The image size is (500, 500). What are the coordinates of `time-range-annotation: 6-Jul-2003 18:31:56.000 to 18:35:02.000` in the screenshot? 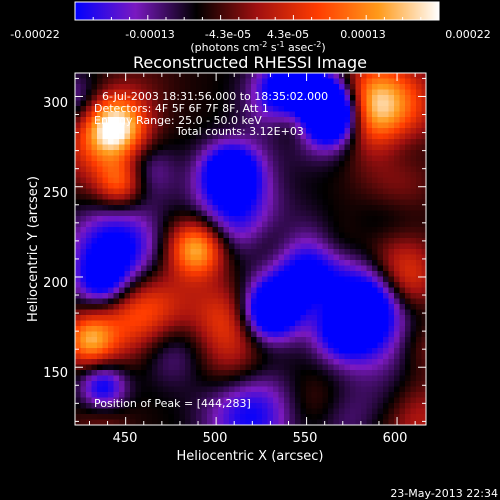 It's located at (215, 96).